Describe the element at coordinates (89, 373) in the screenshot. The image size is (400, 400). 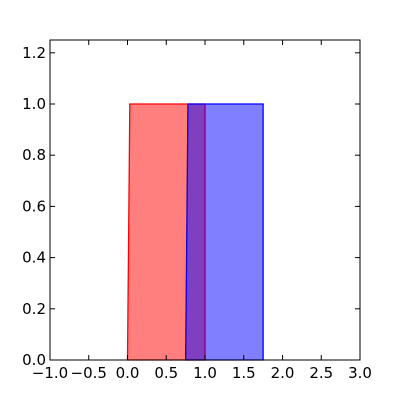
I see `x-tick-label: −0.5` at that location.